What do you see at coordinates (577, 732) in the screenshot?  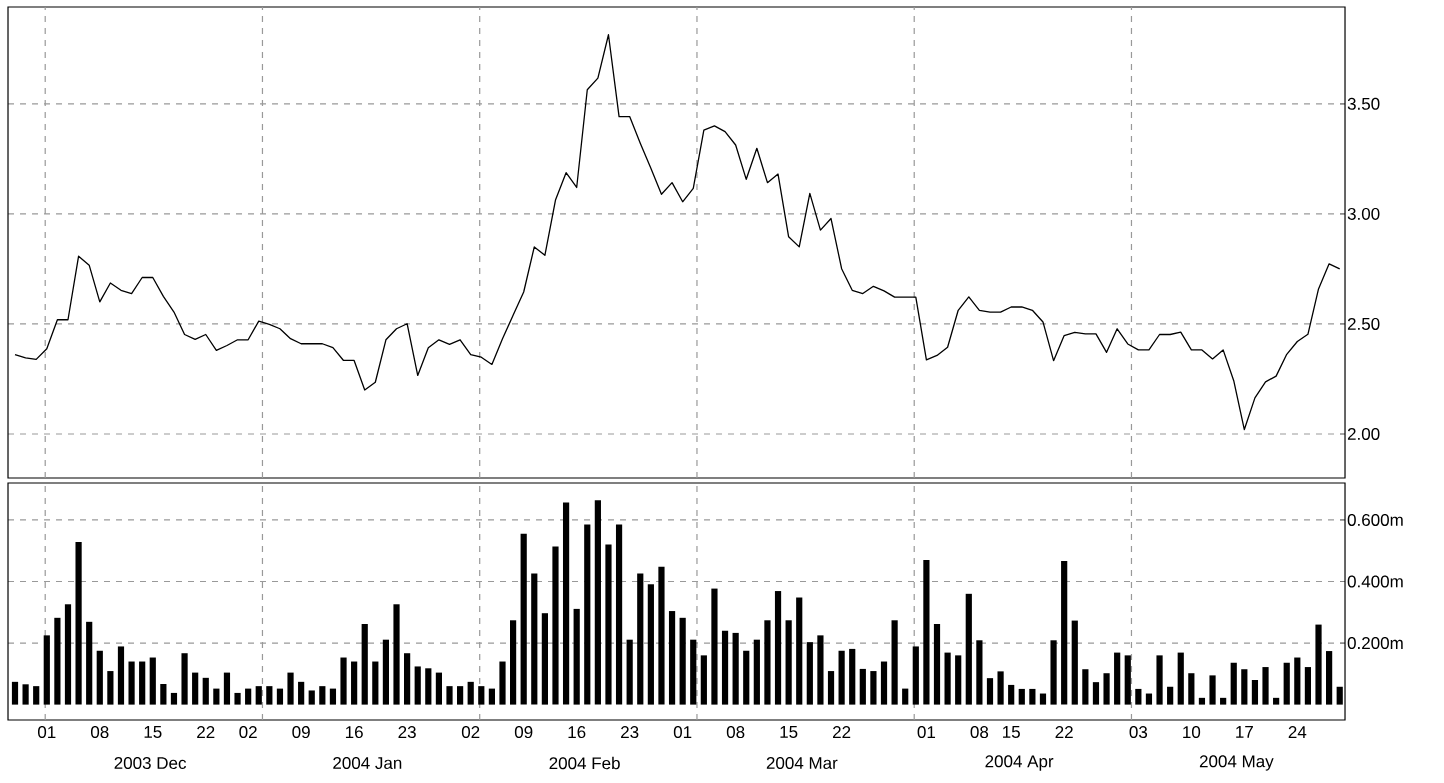 I see `x-tick-label: 16` at bounding box center [577, 732].